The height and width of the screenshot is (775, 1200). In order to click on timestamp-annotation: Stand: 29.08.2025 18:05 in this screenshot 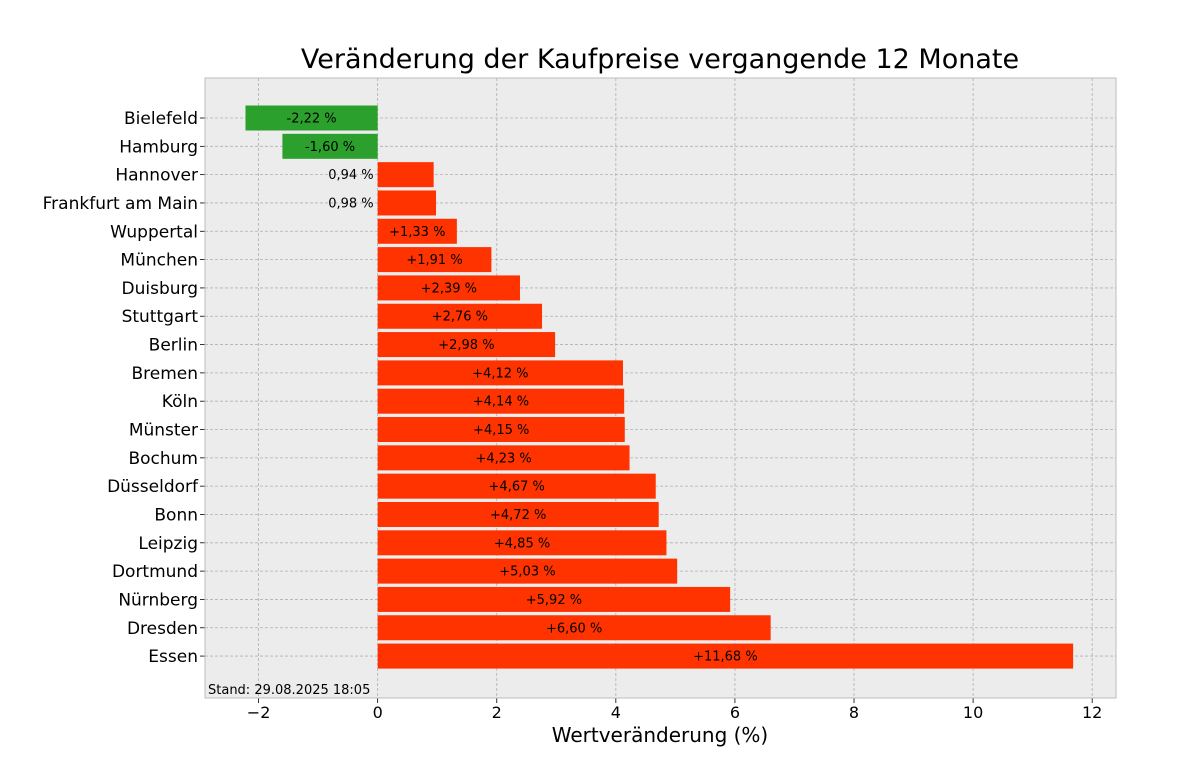, I will do `click(289, 690)`.